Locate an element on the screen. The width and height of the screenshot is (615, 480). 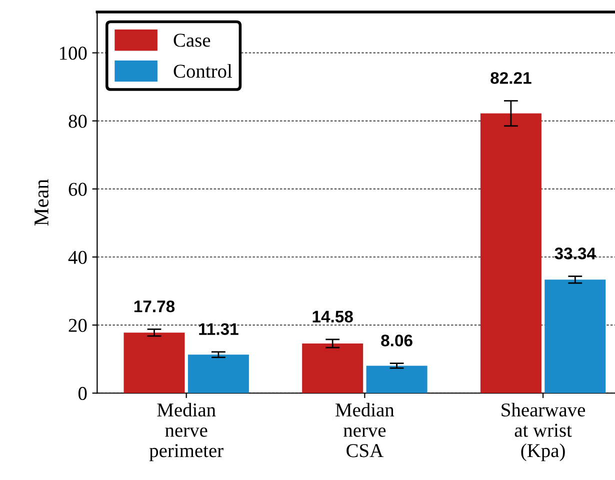
y-tick-label: 80 is located at coordinates (77, 121).